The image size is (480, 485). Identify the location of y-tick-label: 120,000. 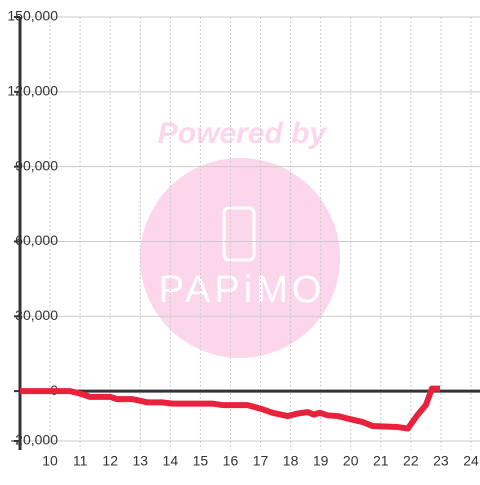
(32, 91).